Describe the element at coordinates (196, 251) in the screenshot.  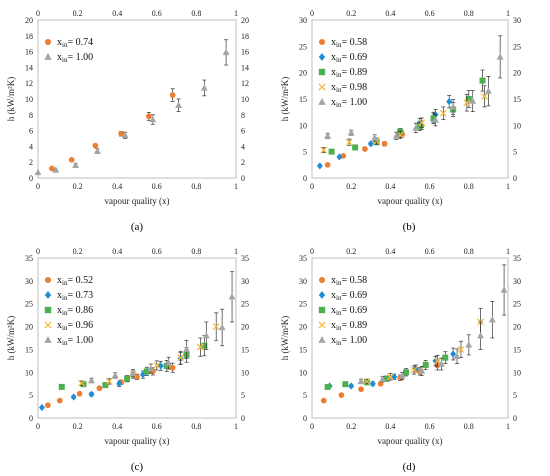
I see `x-tick-label-top: 0.8` at that location.